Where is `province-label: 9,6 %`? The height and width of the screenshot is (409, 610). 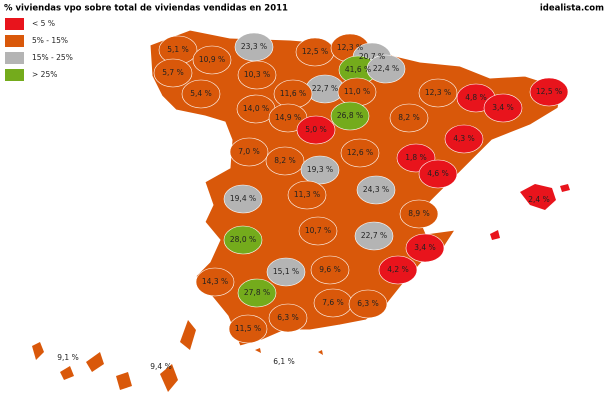
province-label: 9,6 % is located at coordinates (329, 269).